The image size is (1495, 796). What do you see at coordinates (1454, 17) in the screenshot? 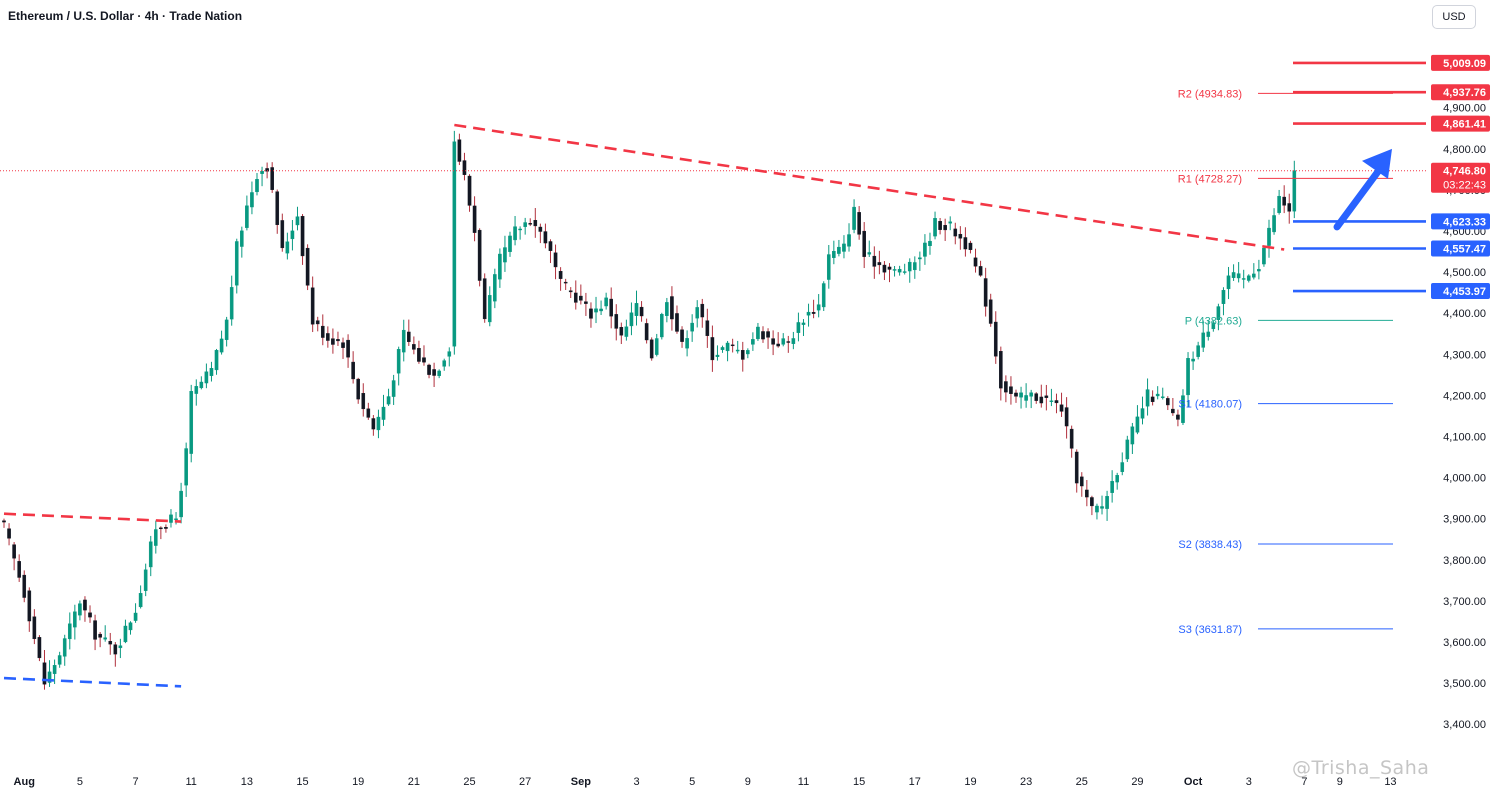
I see `currency-selector: USD` at bounding box center [1454, 17].